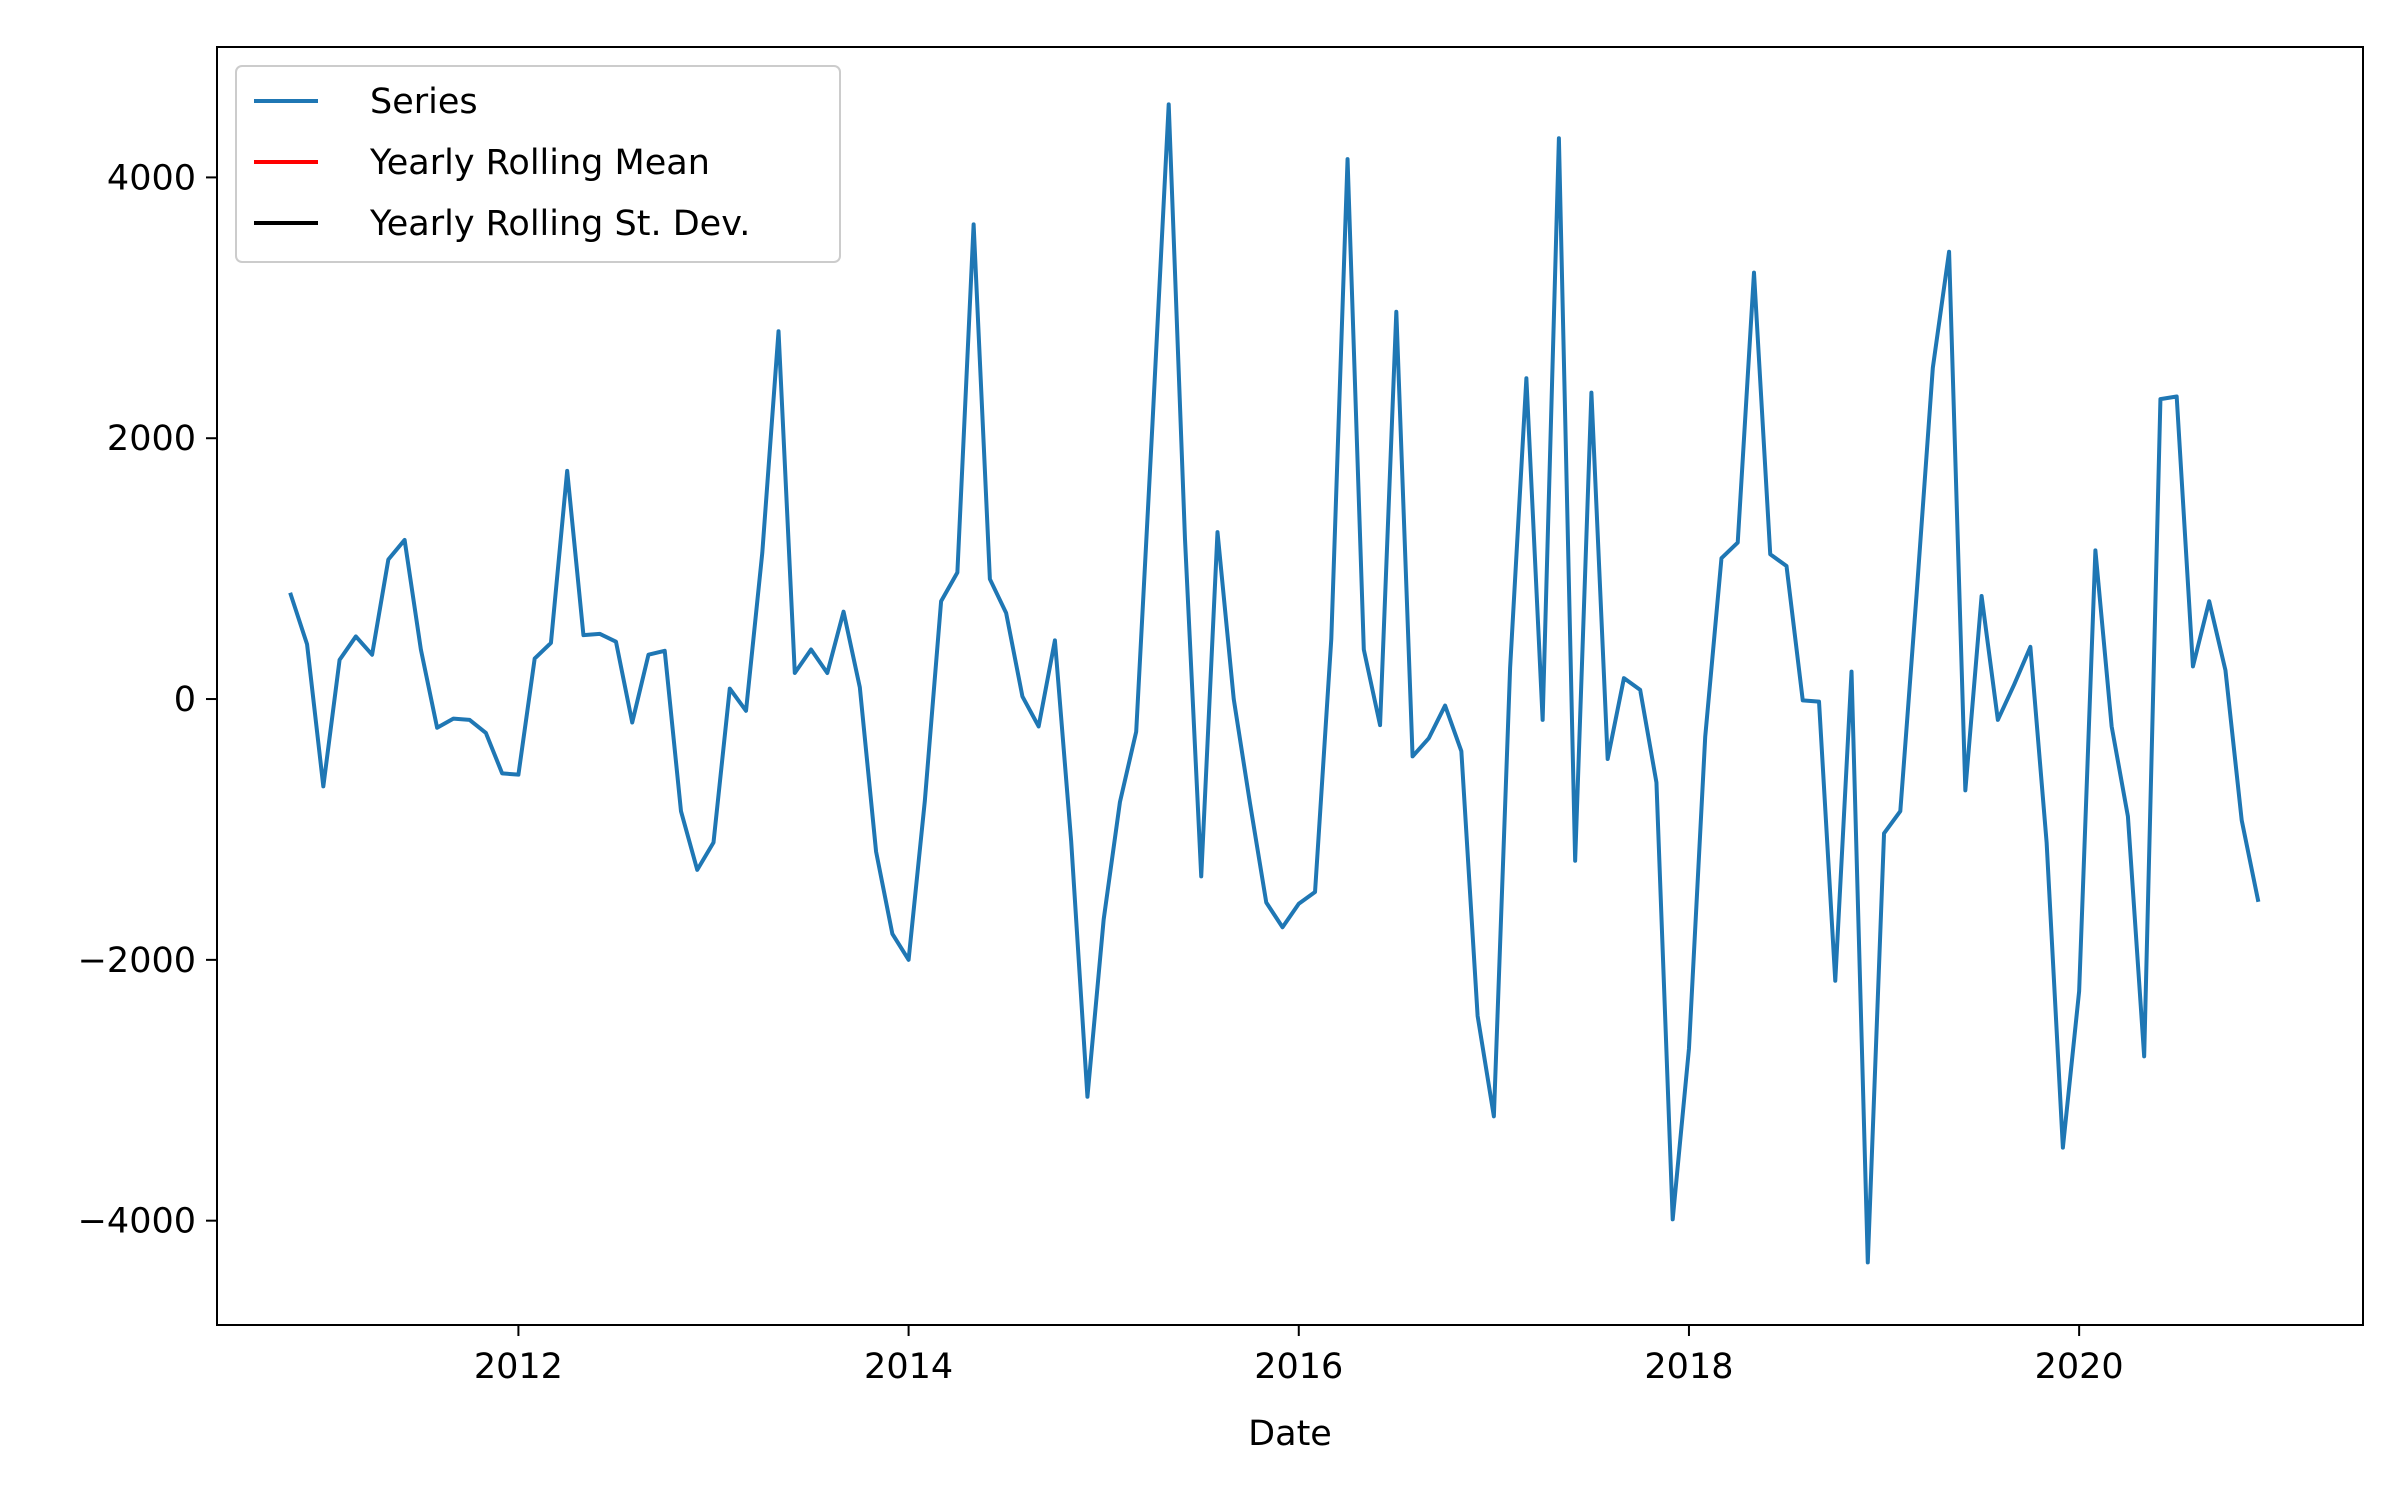 This screenshot has height=1504, width=2400. I want to click on y-tick-label: −4000, so click(137, 1222).